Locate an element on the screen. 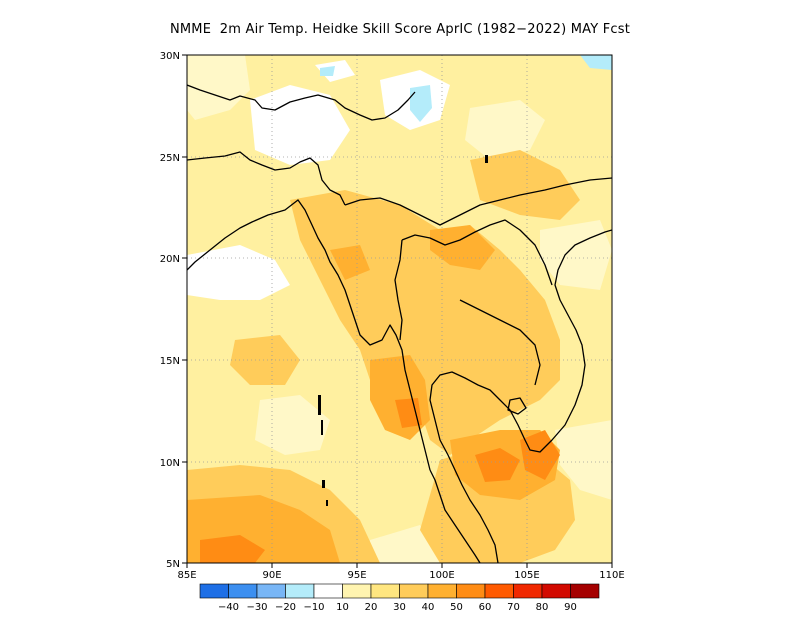 The width and height of the screenshot is (800, 618). china-border is located at coordinates (478, 201).